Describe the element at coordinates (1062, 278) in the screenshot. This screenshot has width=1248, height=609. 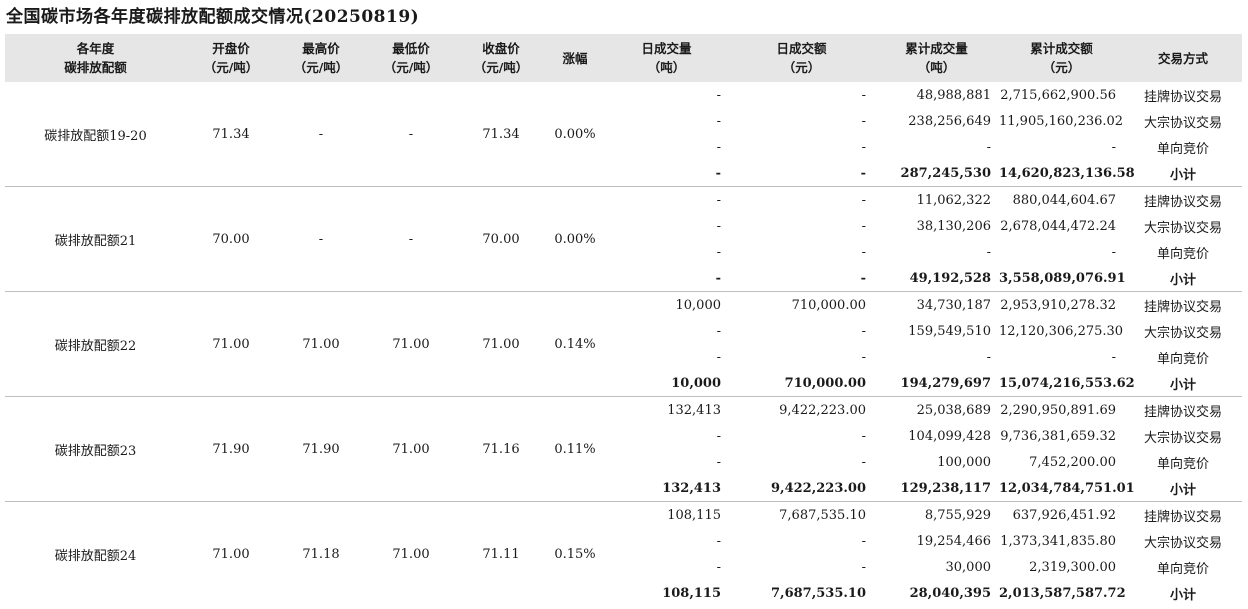
I see `cumulative-amount-cell: 3,558,089,076.91` at that location.